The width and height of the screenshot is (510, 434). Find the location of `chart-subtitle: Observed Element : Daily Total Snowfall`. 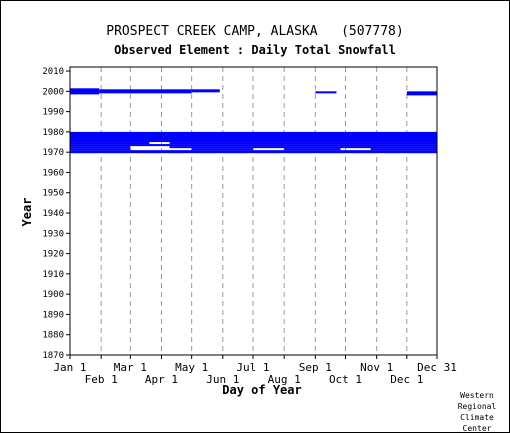

chart-subtitle: Observed Element : Daily Total Snowfall is located at coordinates (255, 50).